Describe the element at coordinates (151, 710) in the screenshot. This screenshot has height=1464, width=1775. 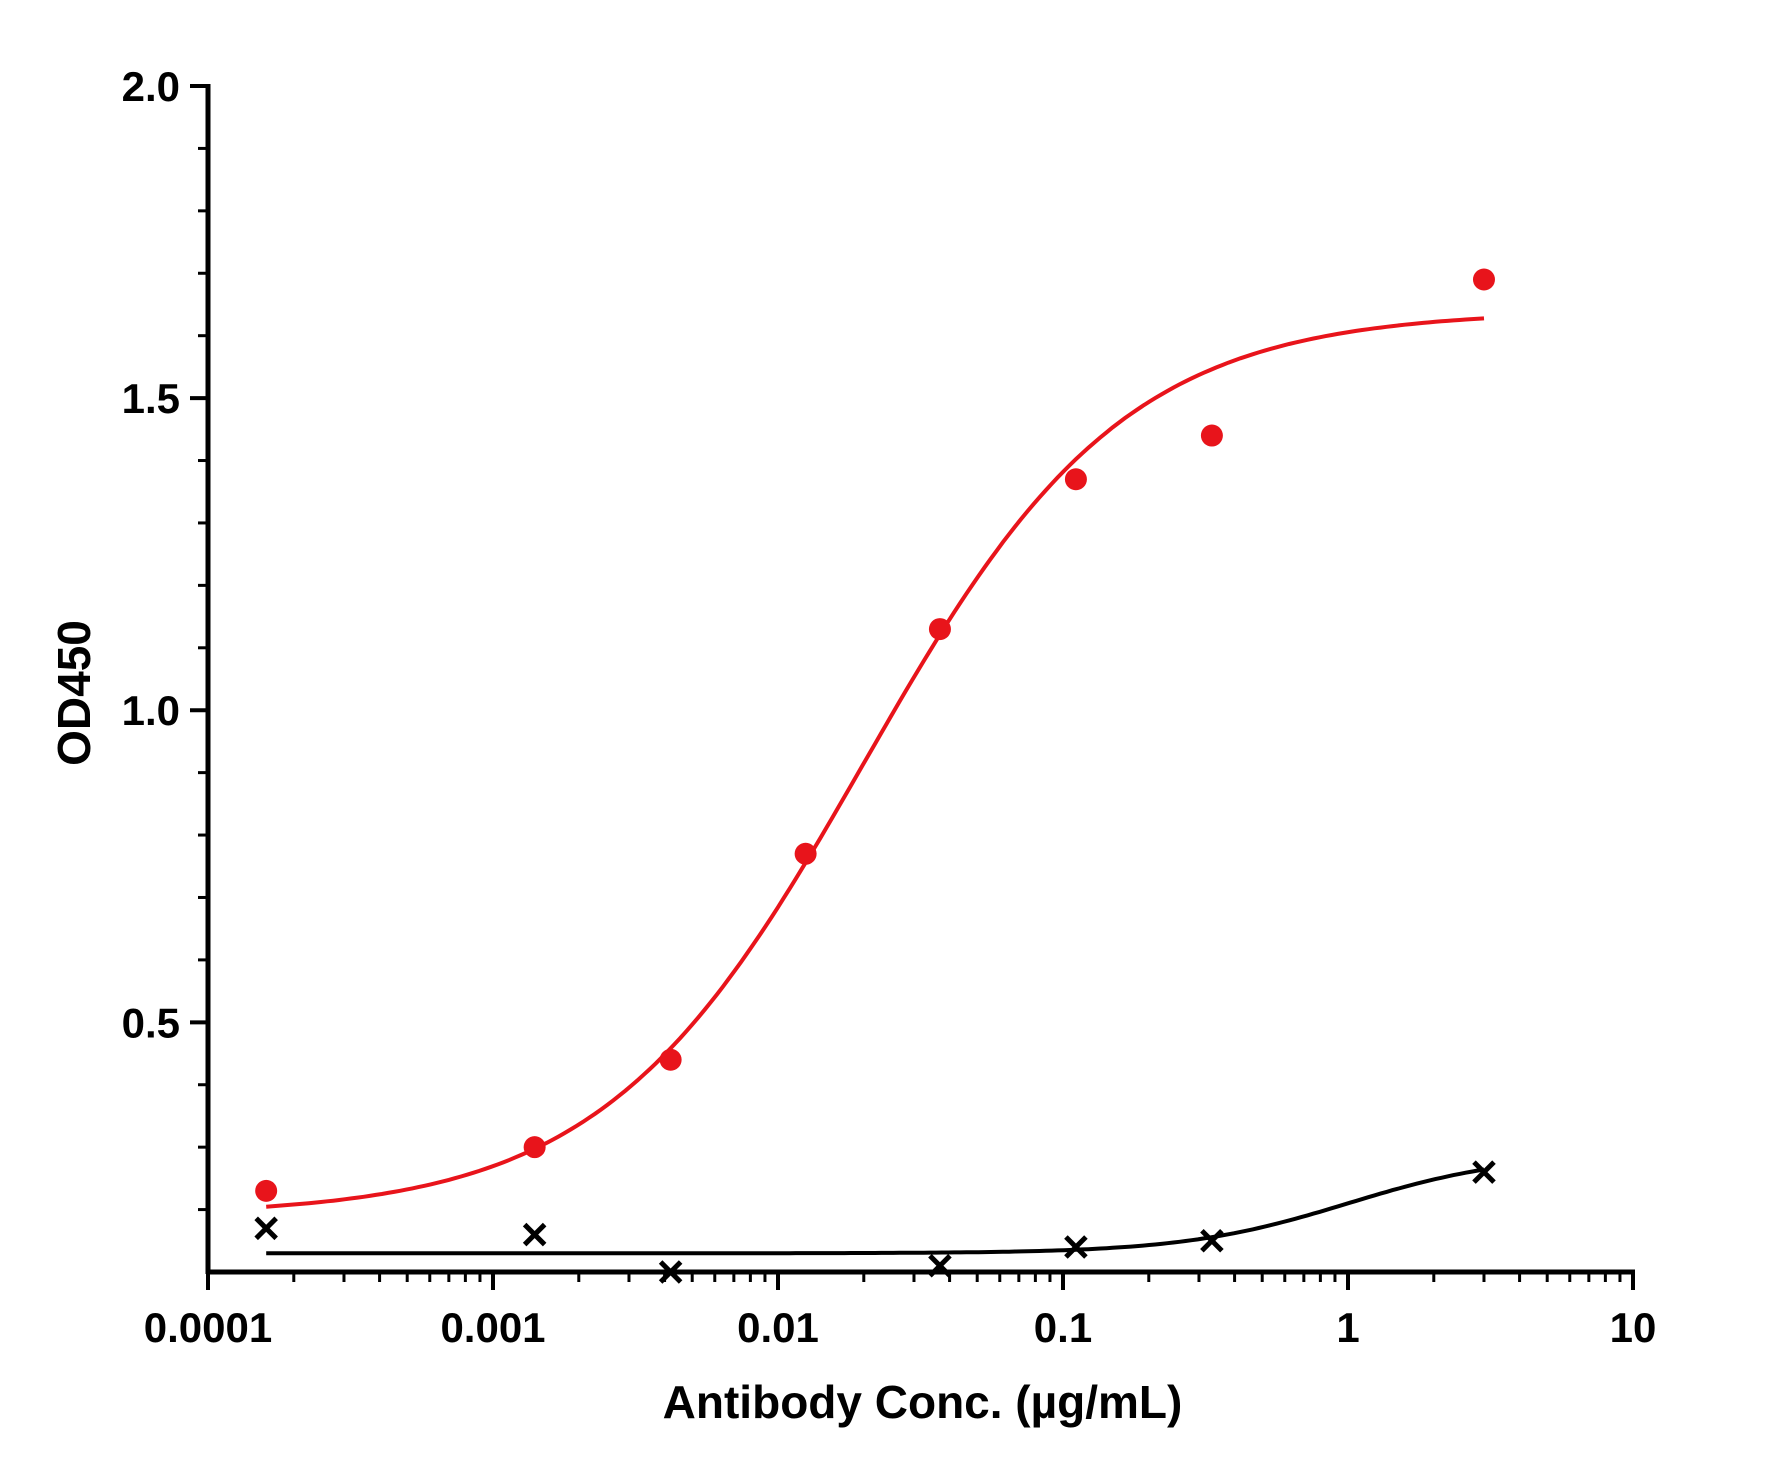
I see `y-tick-label: 1.0` at that location.